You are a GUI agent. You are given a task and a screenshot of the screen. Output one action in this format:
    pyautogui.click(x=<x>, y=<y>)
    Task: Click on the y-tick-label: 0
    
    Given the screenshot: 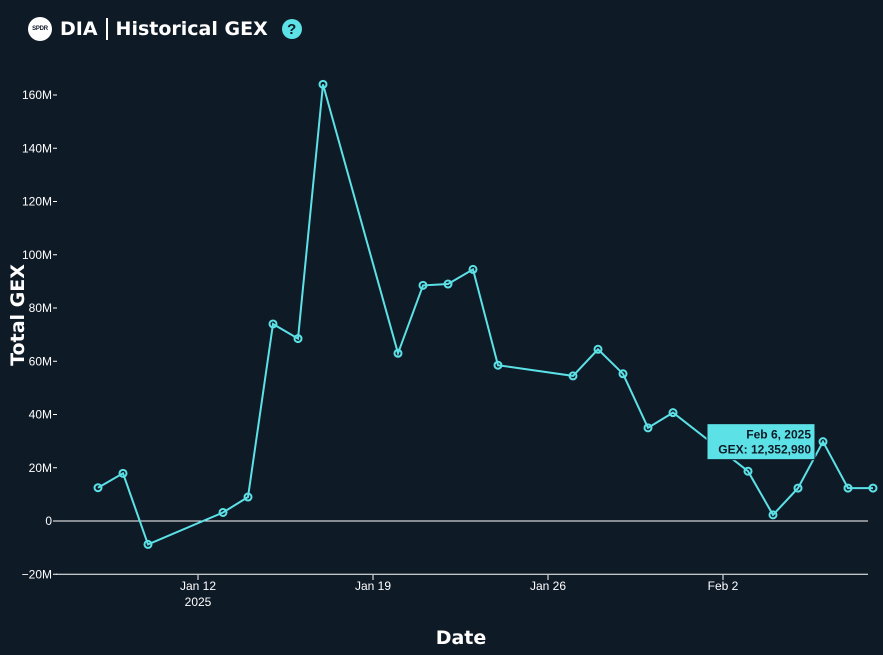 What is the action you would take?
    pyautogui.click(x=48, y=521)
    